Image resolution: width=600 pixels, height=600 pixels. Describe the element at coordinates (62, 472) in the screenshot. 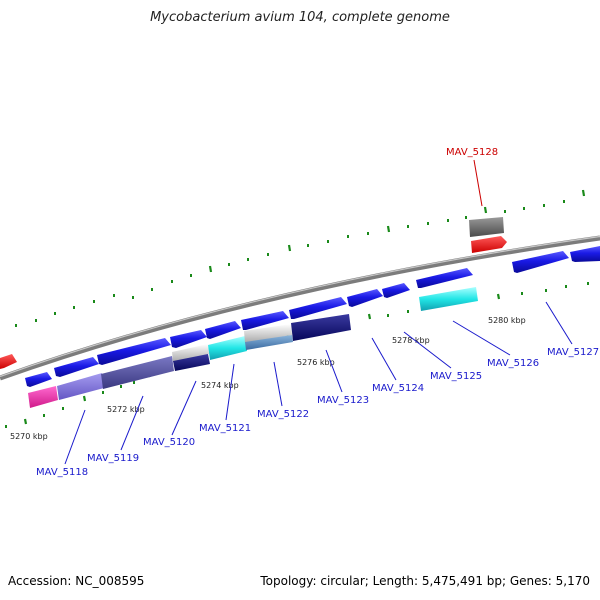

I see `gene-label-mav-5118: MAV_5118` at that location.